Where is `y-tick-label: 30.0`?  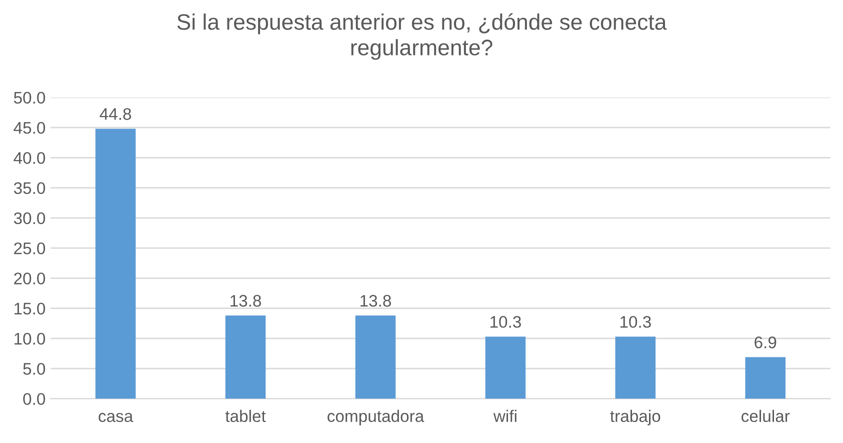
y-tick-label: 30.0 is located at coordinates (30, 218).